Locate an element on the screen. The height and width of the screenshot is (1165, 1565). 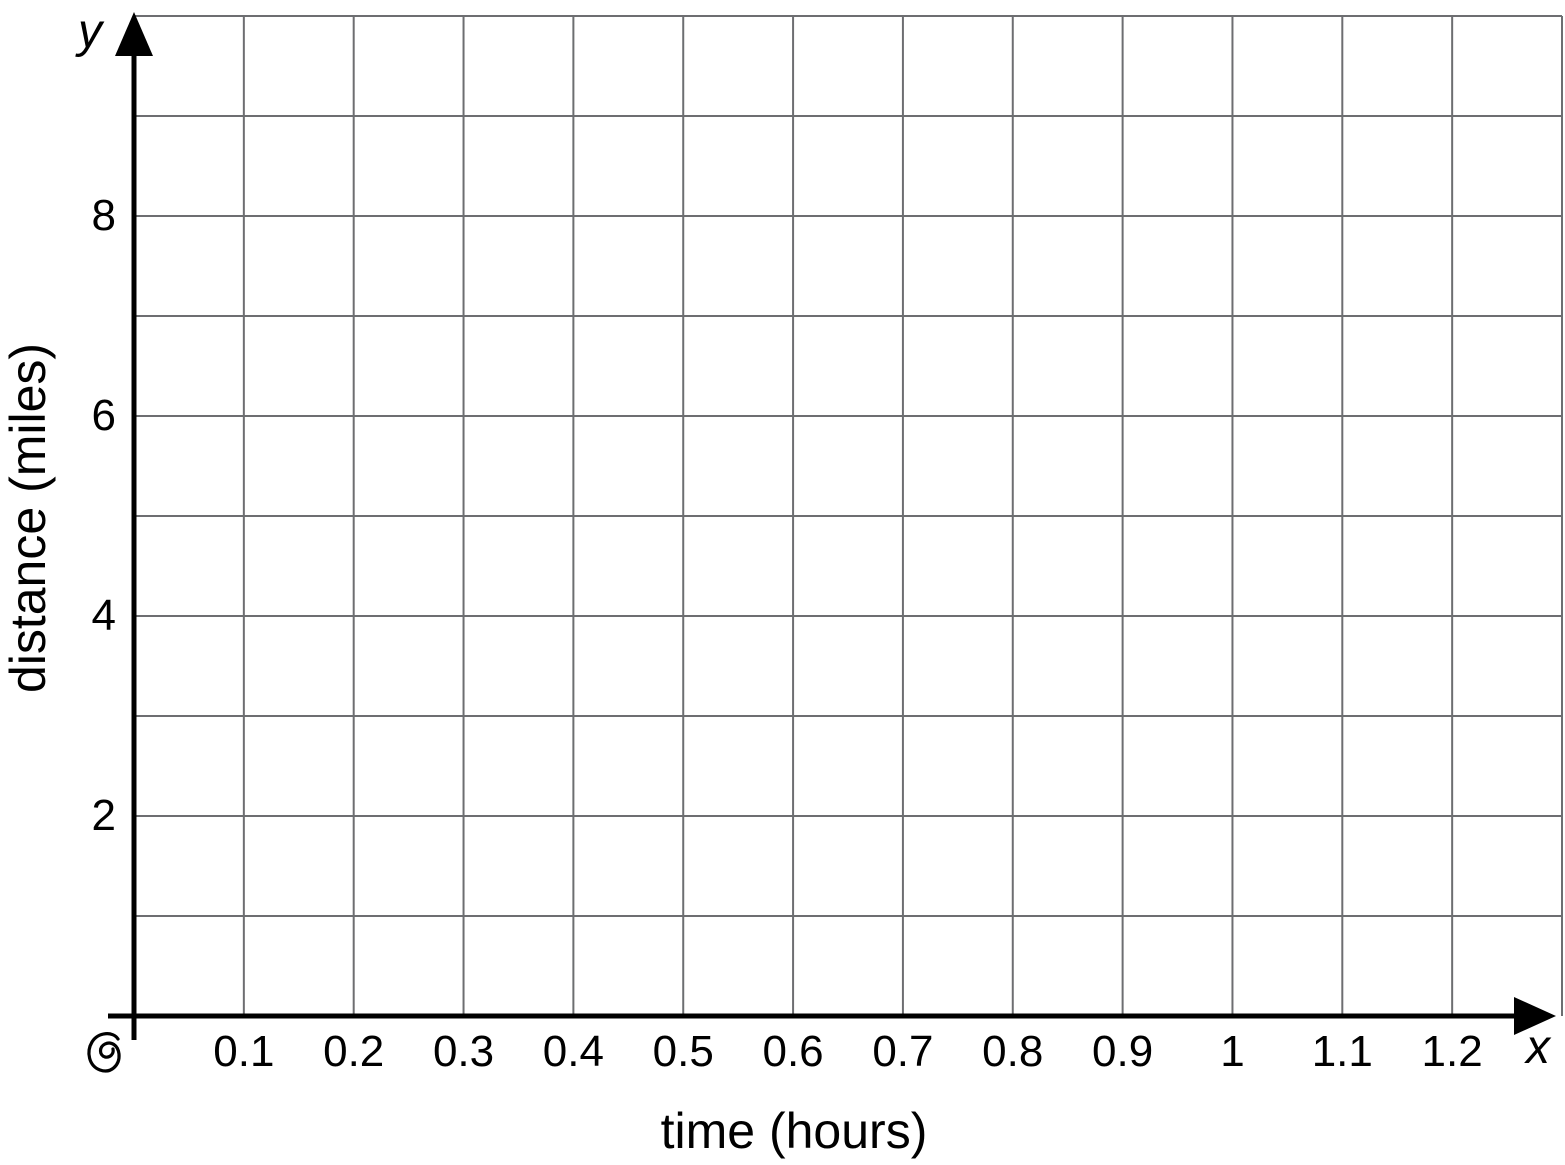
x-tick-label: 0.6 is located at coordinates (793, 1051).